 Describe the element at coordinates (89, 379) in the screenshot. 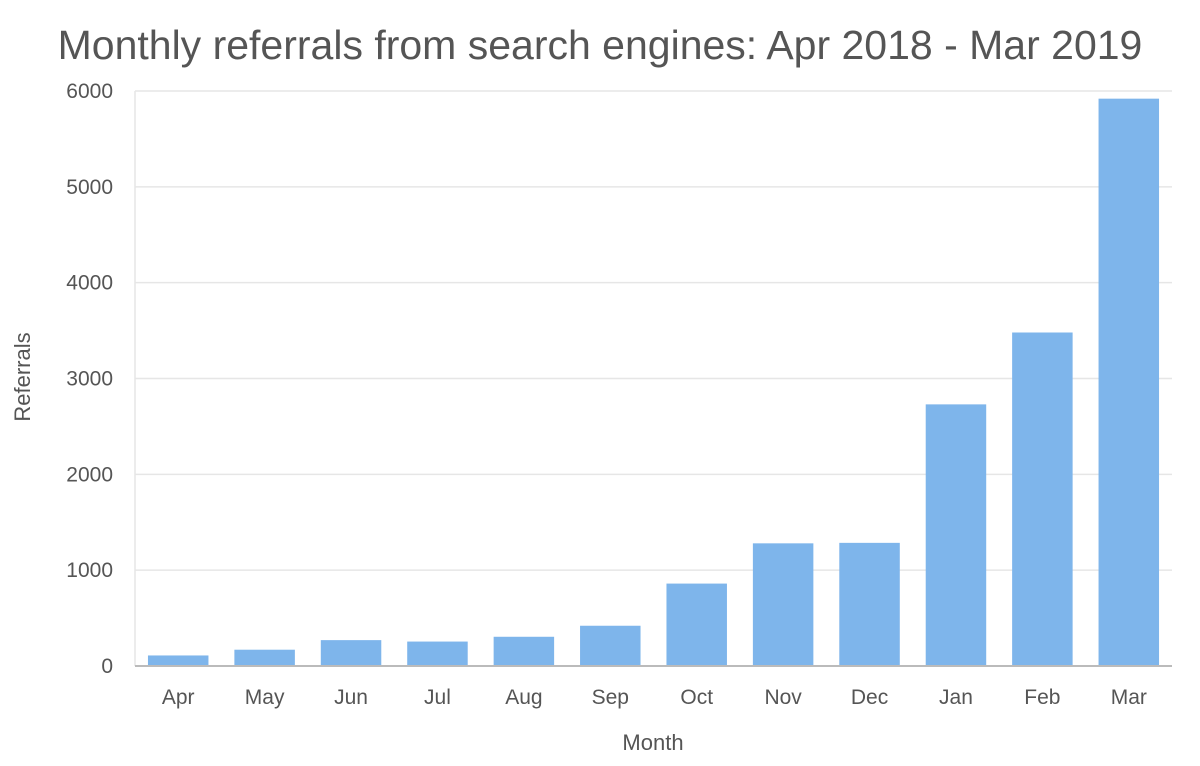

I see `y-tick-label: 3000` at that location.